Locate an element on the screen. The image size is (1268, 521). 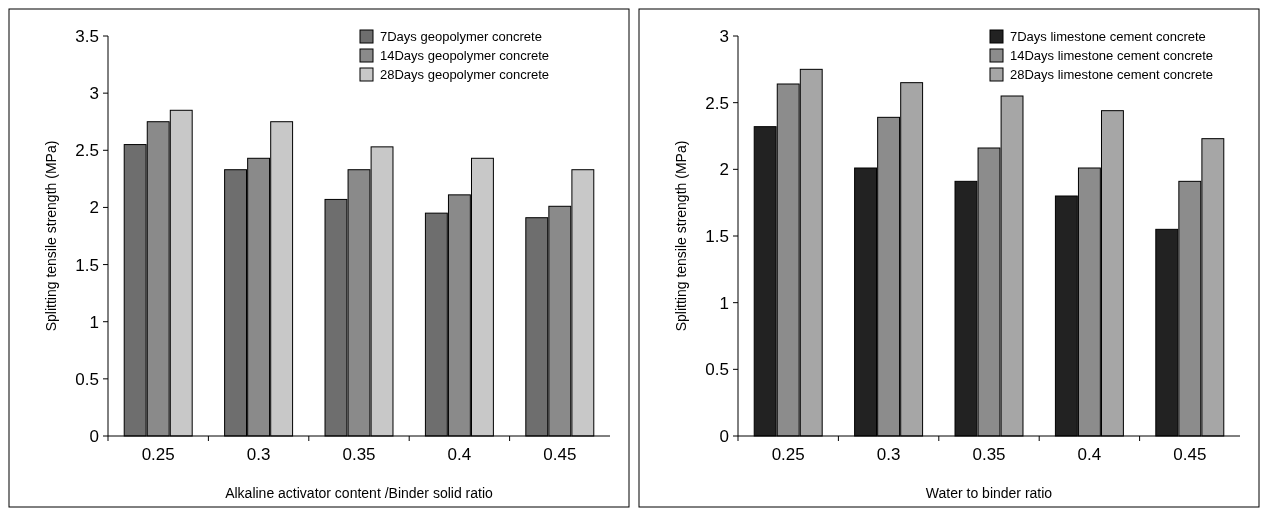
x-axis-title: Water to binder ratio is located at coordinates (989, 493).